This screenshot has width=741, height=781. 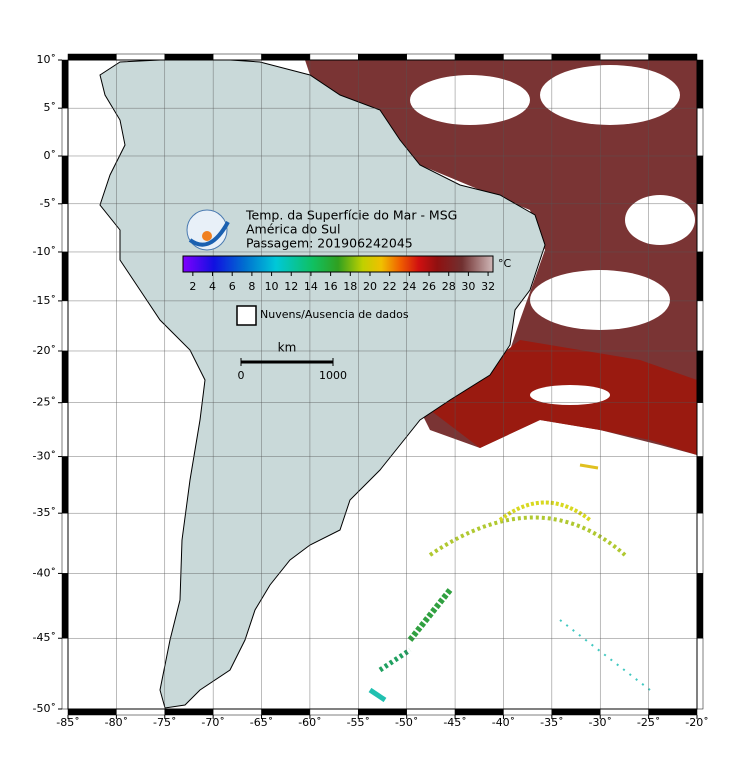 What do you see at coordinates (212, 286) in the screenshot?
I see `colorbar-tick-label: 4` at bounding box center [212, 286].